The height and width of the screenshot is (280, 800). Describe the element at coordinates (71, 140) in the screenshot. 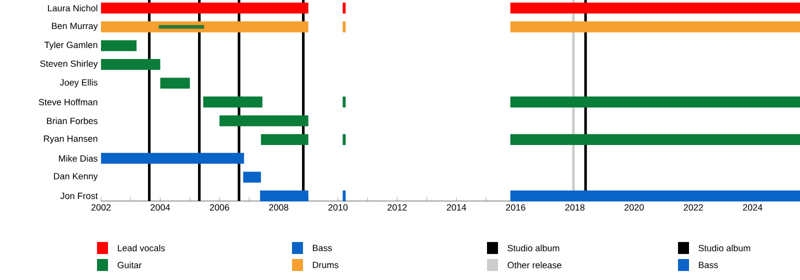

I see `y-tick-label: Ryan Hansen` at that location.